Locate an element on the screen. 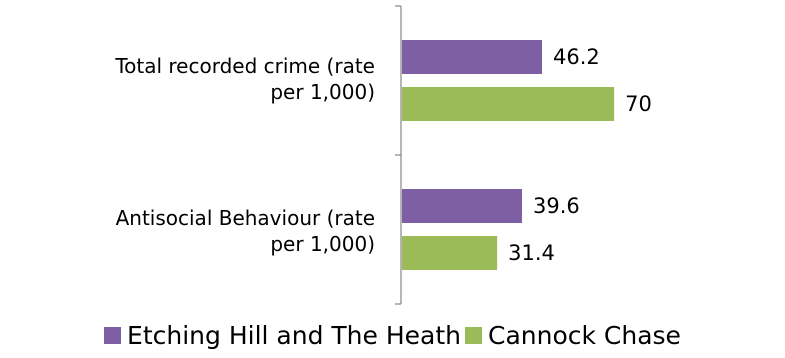 The image size is (785, 358). data-label: 31.4 is located at coordinates (531, 253).